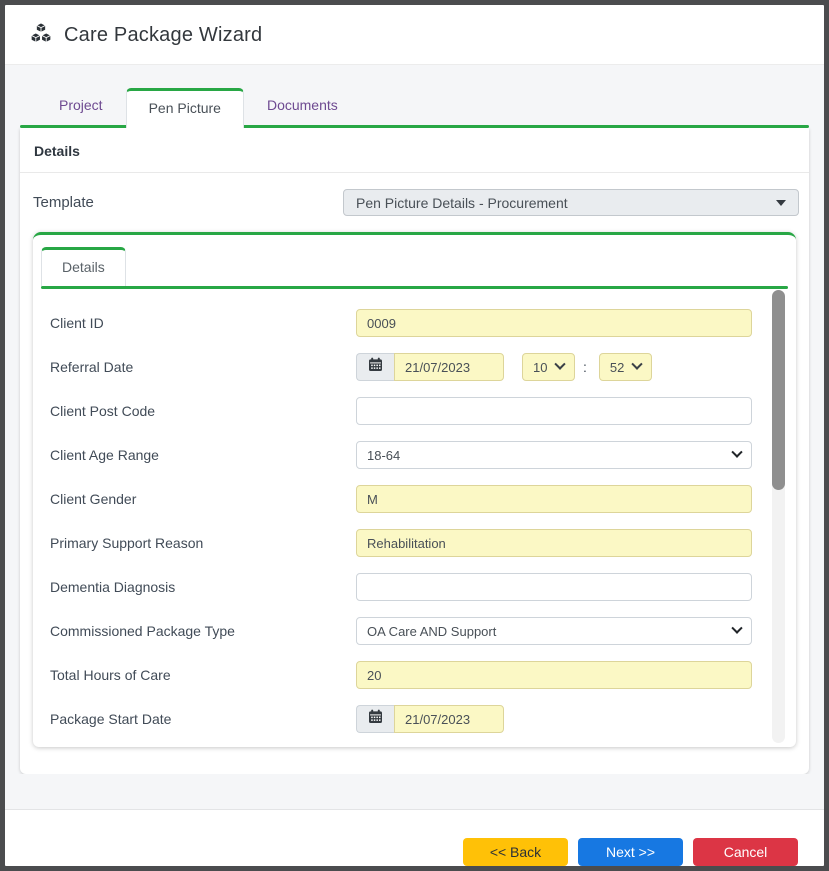 This screenshot has height=871, width=829. I want to click on scrollbar-thumb, so click(778, 390).